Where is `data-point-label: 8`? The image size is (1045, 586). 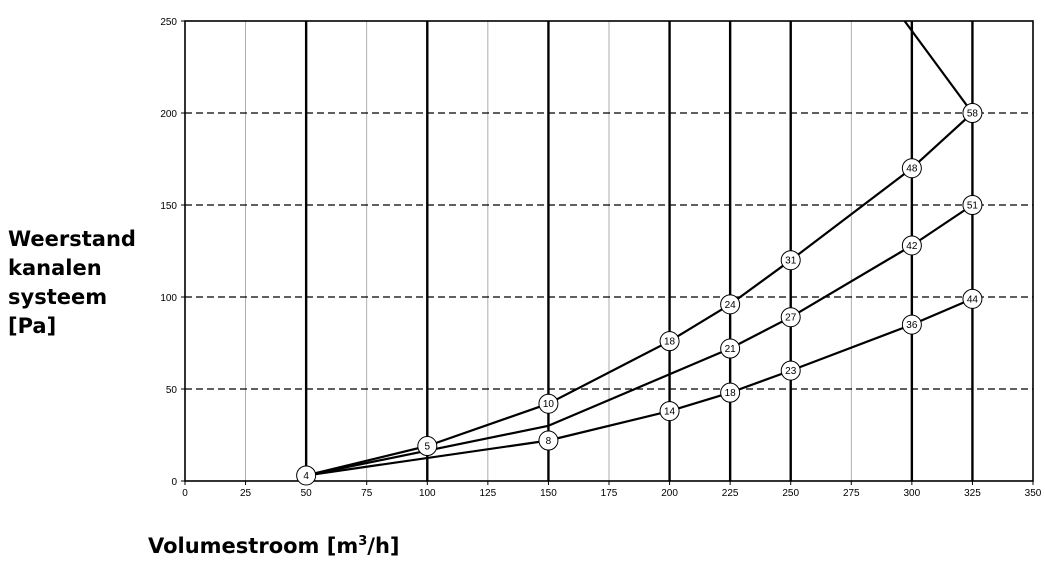
data-point-label: 8 is located at coordinates (549, 441).